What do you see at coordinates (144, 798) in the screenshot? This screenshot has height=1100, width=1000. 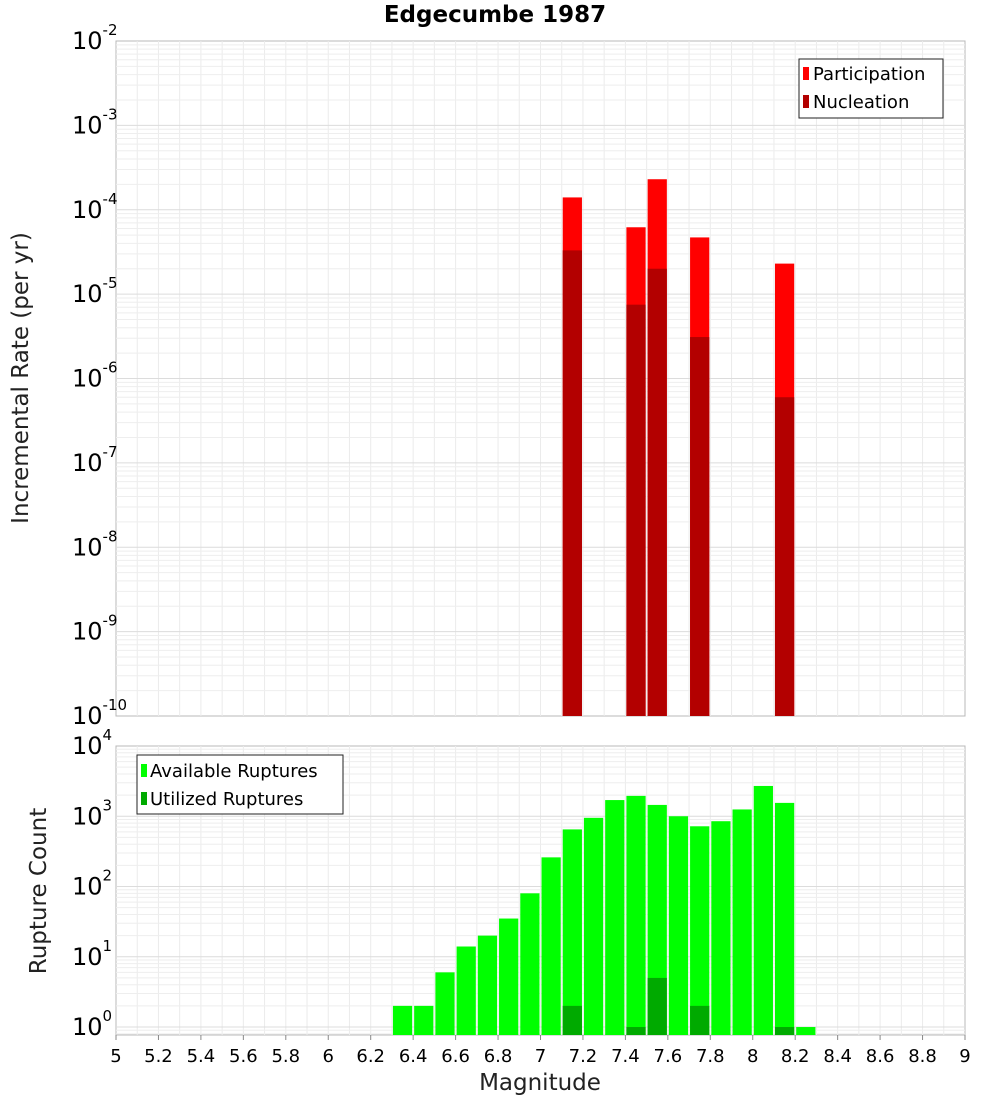 I see `utilized-ruptures-swatch` at bounding box center [144, 798].